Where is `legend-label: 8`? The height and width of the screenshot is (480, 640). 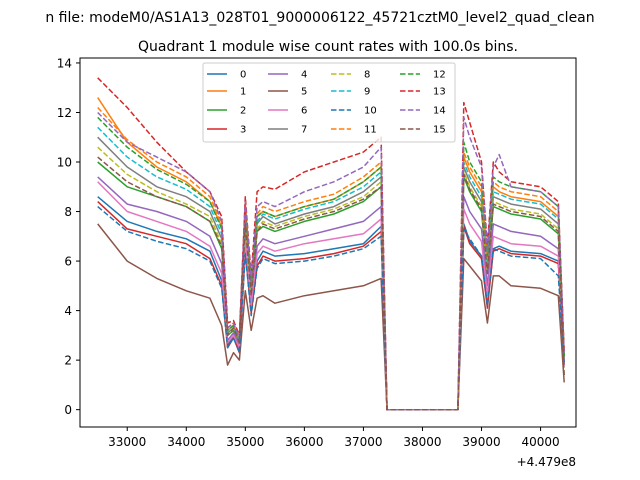
legend-label: 8 is located at coordinates (367, 75).